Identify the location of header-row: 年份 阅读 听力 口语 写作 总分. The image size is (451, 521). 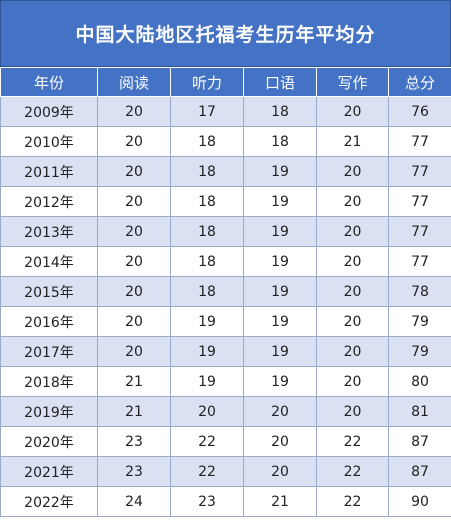
(225, 82).